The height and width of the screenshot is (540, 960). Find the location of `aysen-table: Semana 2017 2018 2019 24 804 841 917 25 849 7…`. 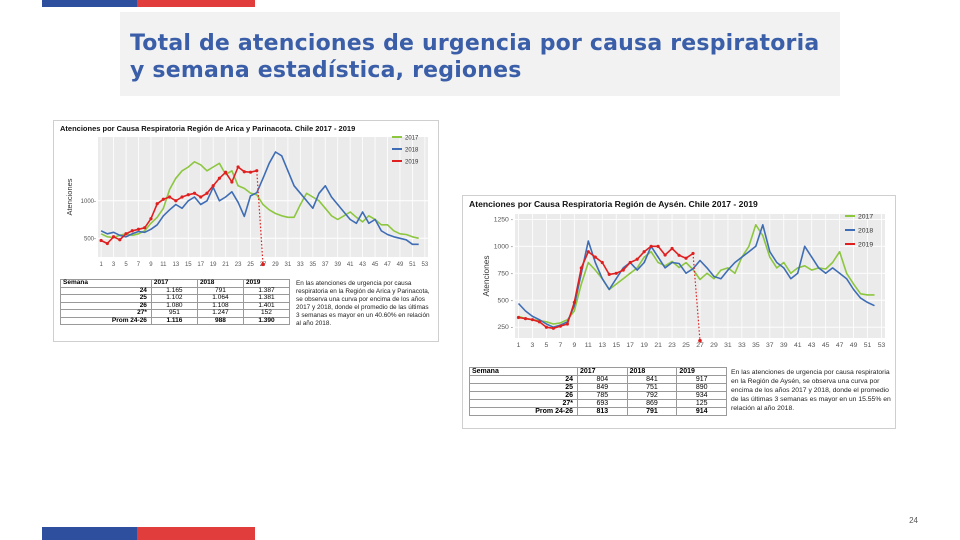

aysen-table: Semana 2017 2018 2019 24 804 841 917 25 849 7… is located at coordinates (598, 391).